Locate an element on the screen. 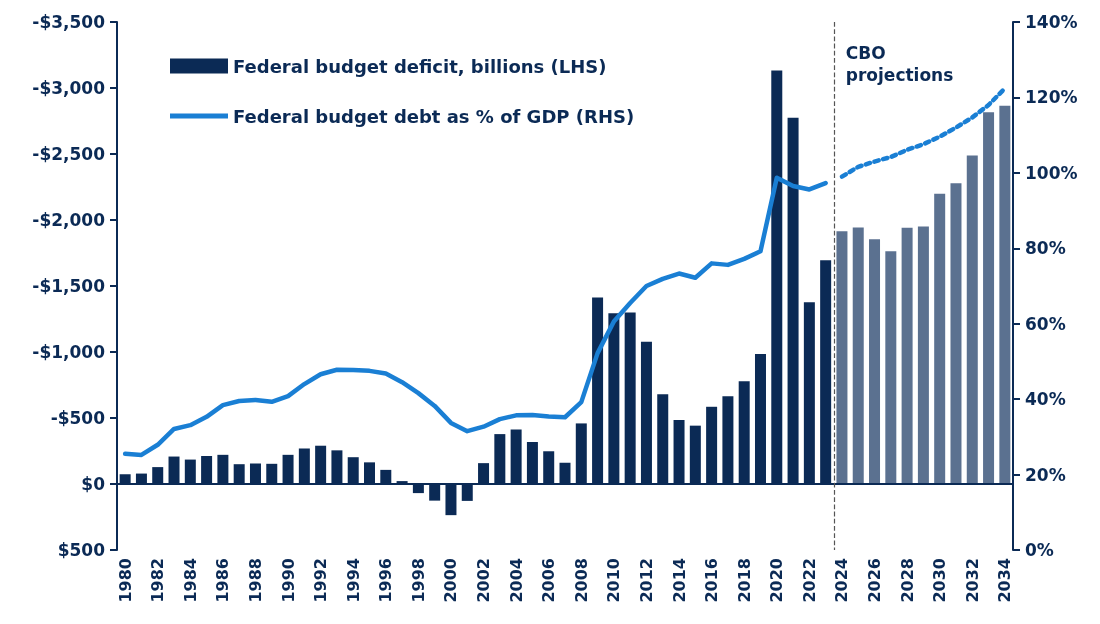  x-tick-label: 2018 is located at coordinates (744, 580).